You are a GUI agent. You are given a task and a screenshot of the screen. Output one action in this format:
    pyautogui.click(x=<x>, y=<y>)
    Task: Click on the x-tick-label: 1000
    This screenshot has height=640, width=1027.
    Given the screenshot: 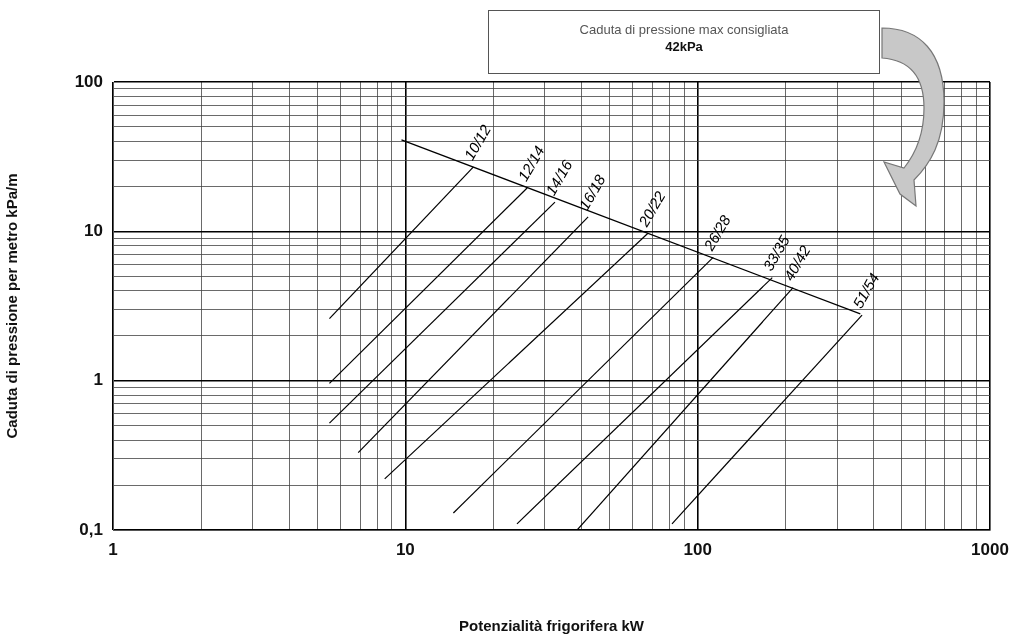 What is the action you would take?
    pyautogui.click(x=990, y=549)
    